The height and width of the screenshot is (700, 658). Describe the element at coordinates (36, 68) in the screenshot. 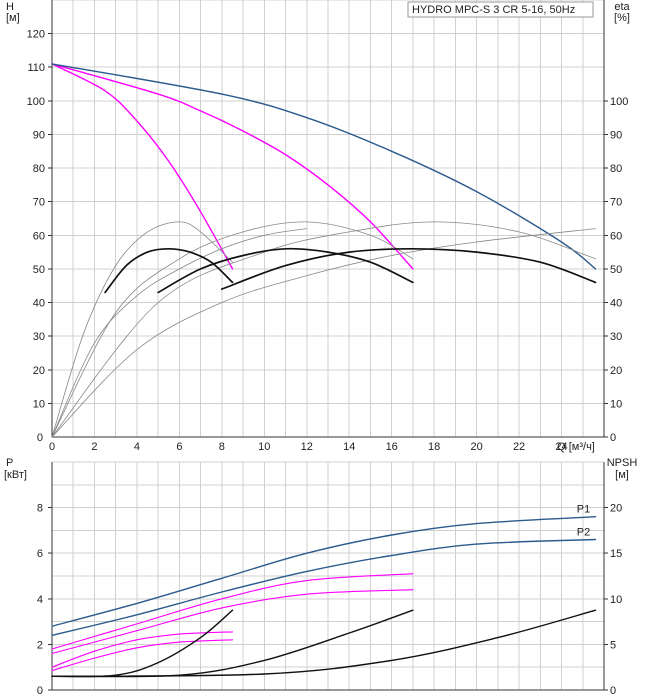

I see `y-tick-label: 110` at that location.